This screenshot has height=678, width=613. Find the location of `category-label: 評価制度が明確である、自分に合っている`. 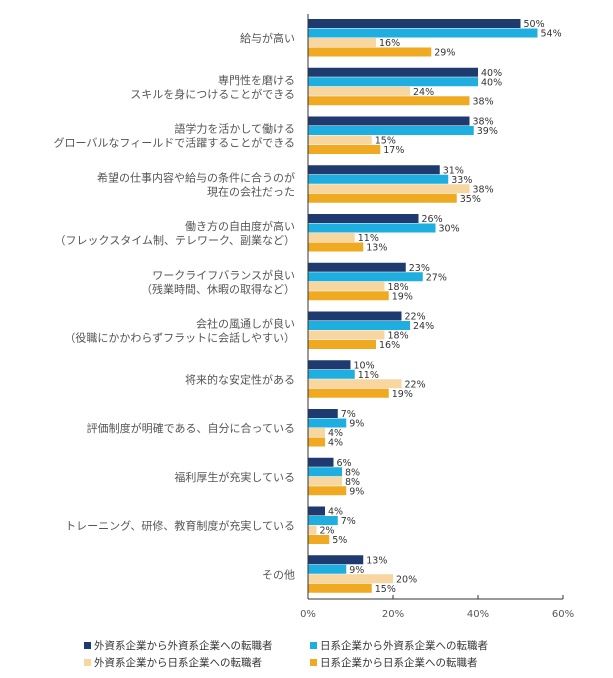

category-label: 評価制度が明確である、自分に合っている is located at coordinates (191, 428).